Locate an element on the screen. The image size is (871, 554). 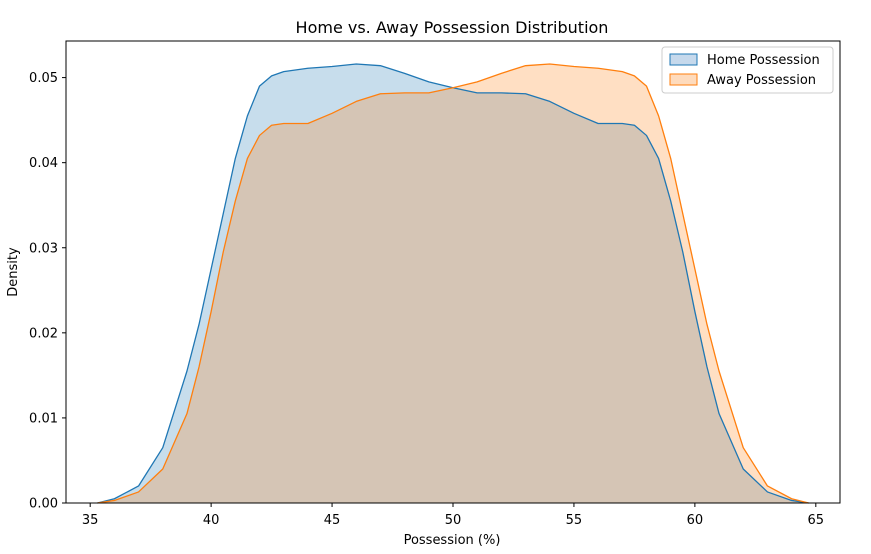
x-axis: 35 40 45 50 55 60 65 is located at coordinates (453, 515).